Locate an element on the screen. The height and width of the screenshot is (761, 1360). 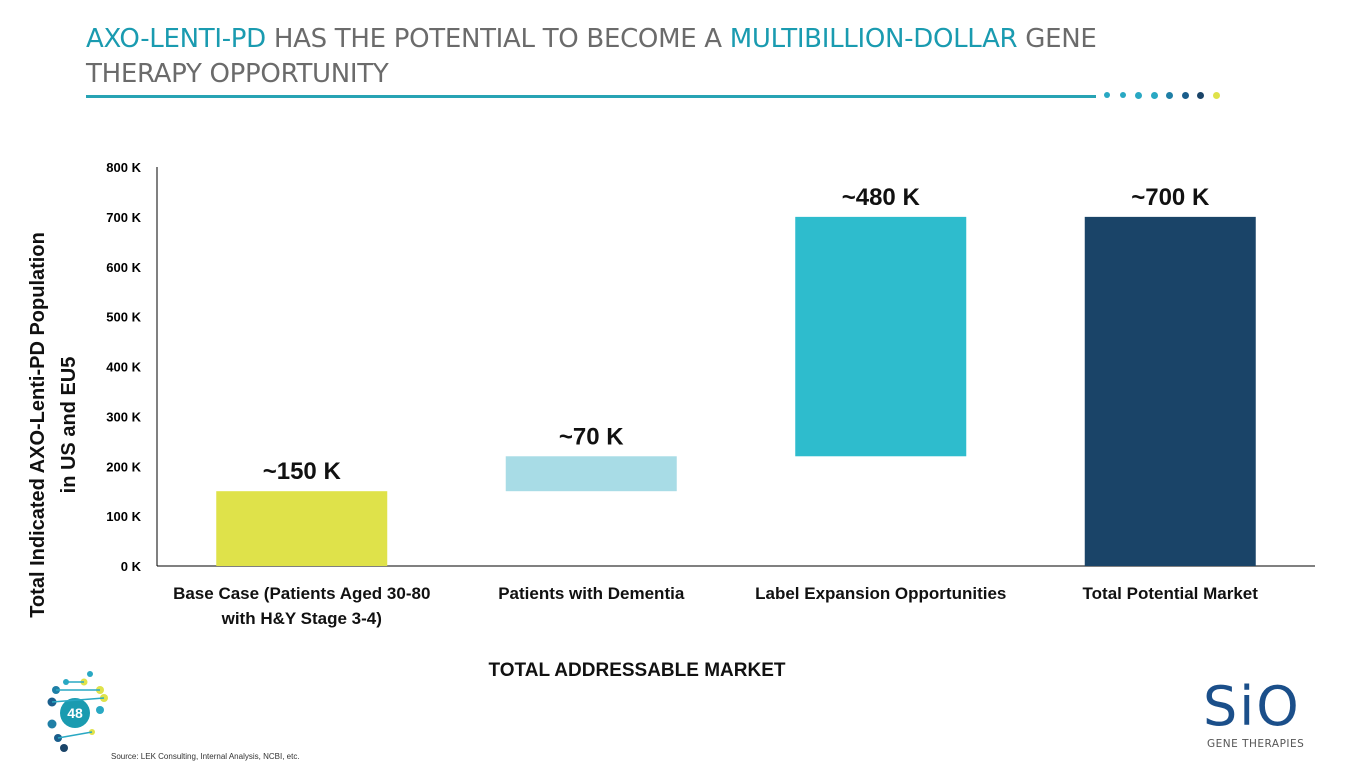
bar-value-label: ~70 K is located at coordinates (591, 436).